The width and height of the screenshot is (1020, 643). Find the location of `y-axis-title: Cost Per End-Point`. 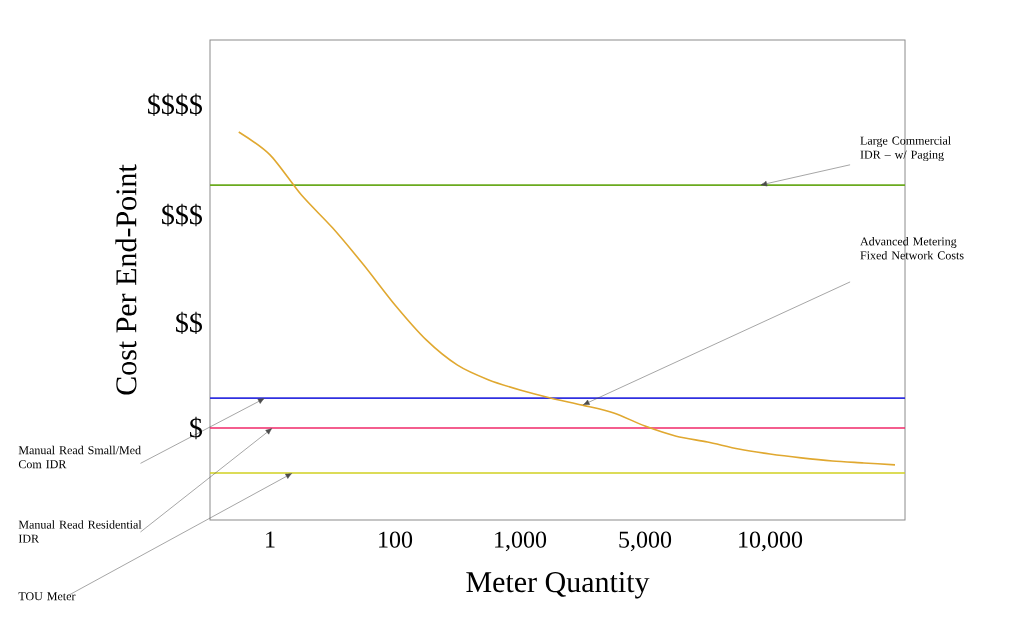

y-axis-title: Cost Per End-Point is located at coordinates (126, 279).